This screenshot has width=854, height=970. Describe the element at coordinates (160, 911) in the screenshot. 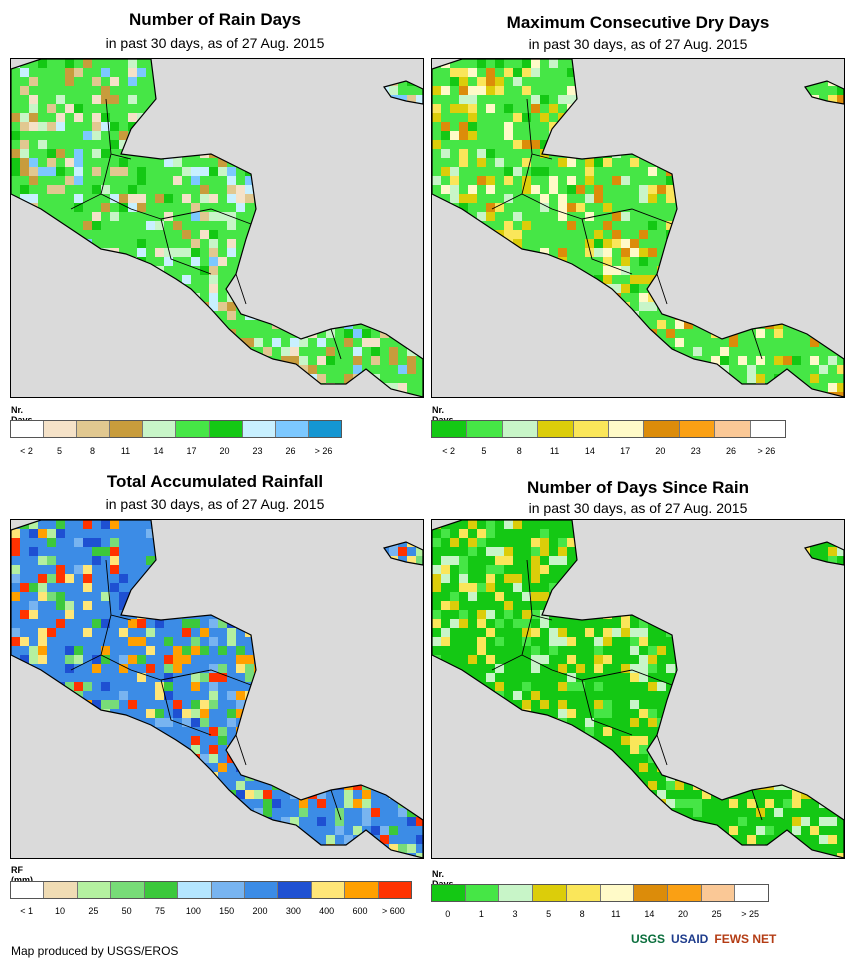

I see `legend-tick: 75` at that location.